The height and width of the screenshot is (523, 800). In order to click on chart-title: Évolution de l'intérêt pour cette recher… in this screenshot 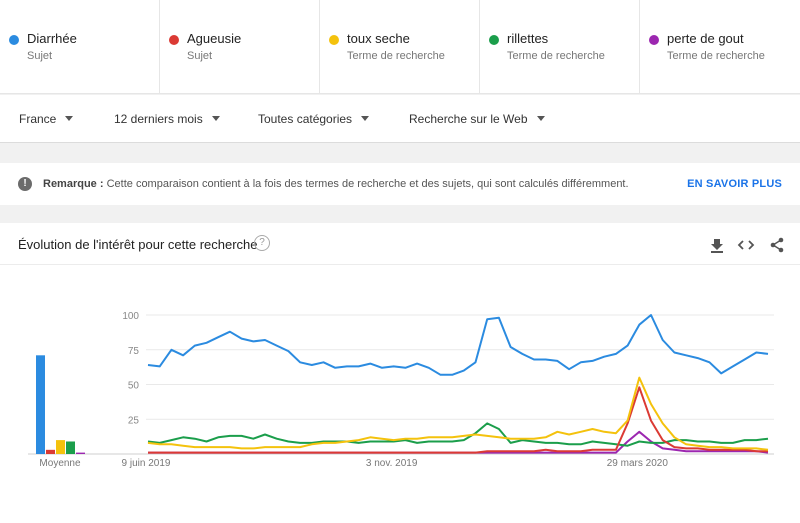, I will do `click(138, 244)`.